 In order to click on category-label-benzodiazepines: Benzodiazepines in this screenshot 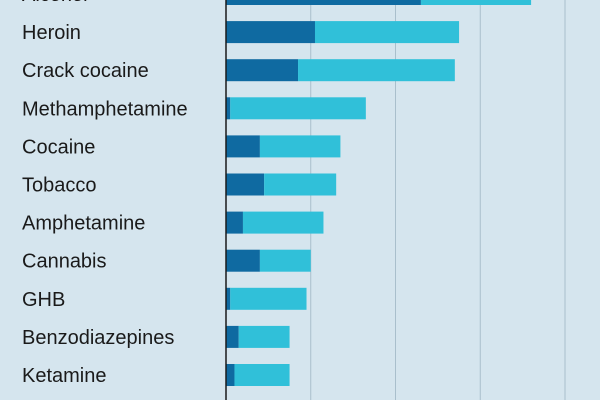, I will do `click(98, 338)`.